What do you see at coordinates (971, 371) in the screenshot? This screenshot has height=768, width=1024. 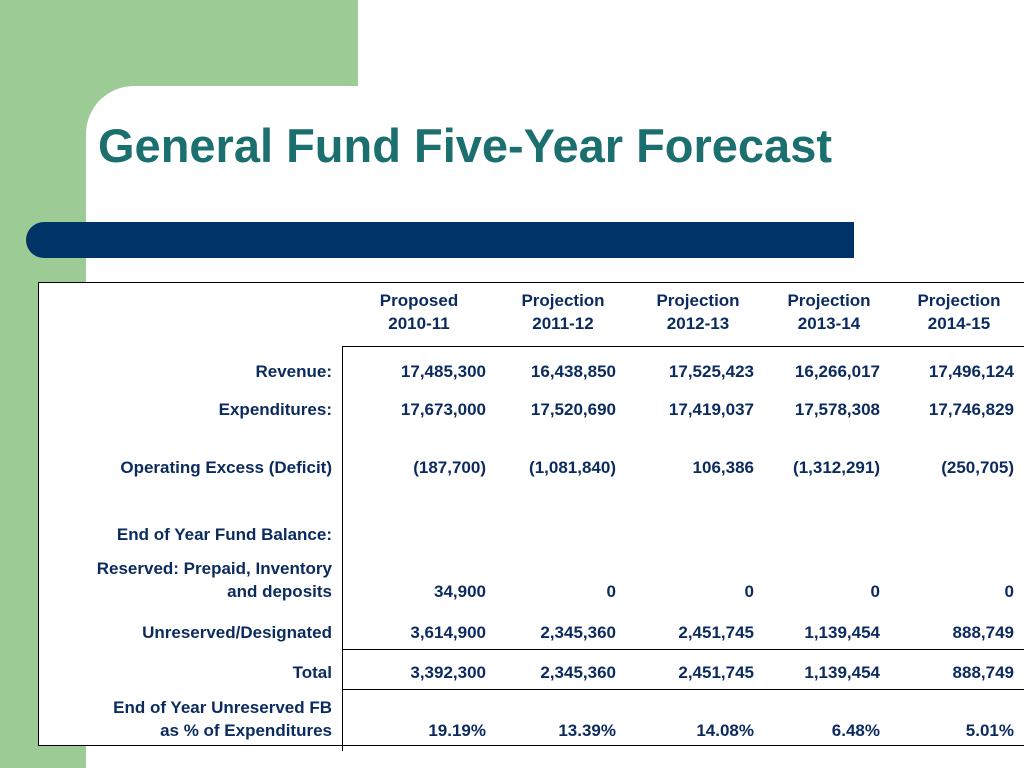 I see `value-cell: 17,496,124` at bounding box center [971, 371].